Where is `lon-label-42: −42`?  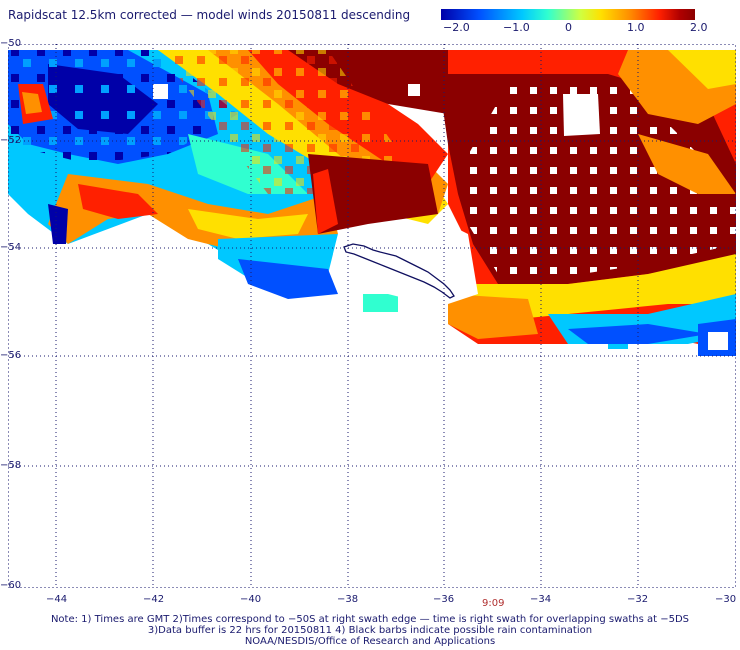 lon-label-42: −42 is located at coordinates (154, 599).